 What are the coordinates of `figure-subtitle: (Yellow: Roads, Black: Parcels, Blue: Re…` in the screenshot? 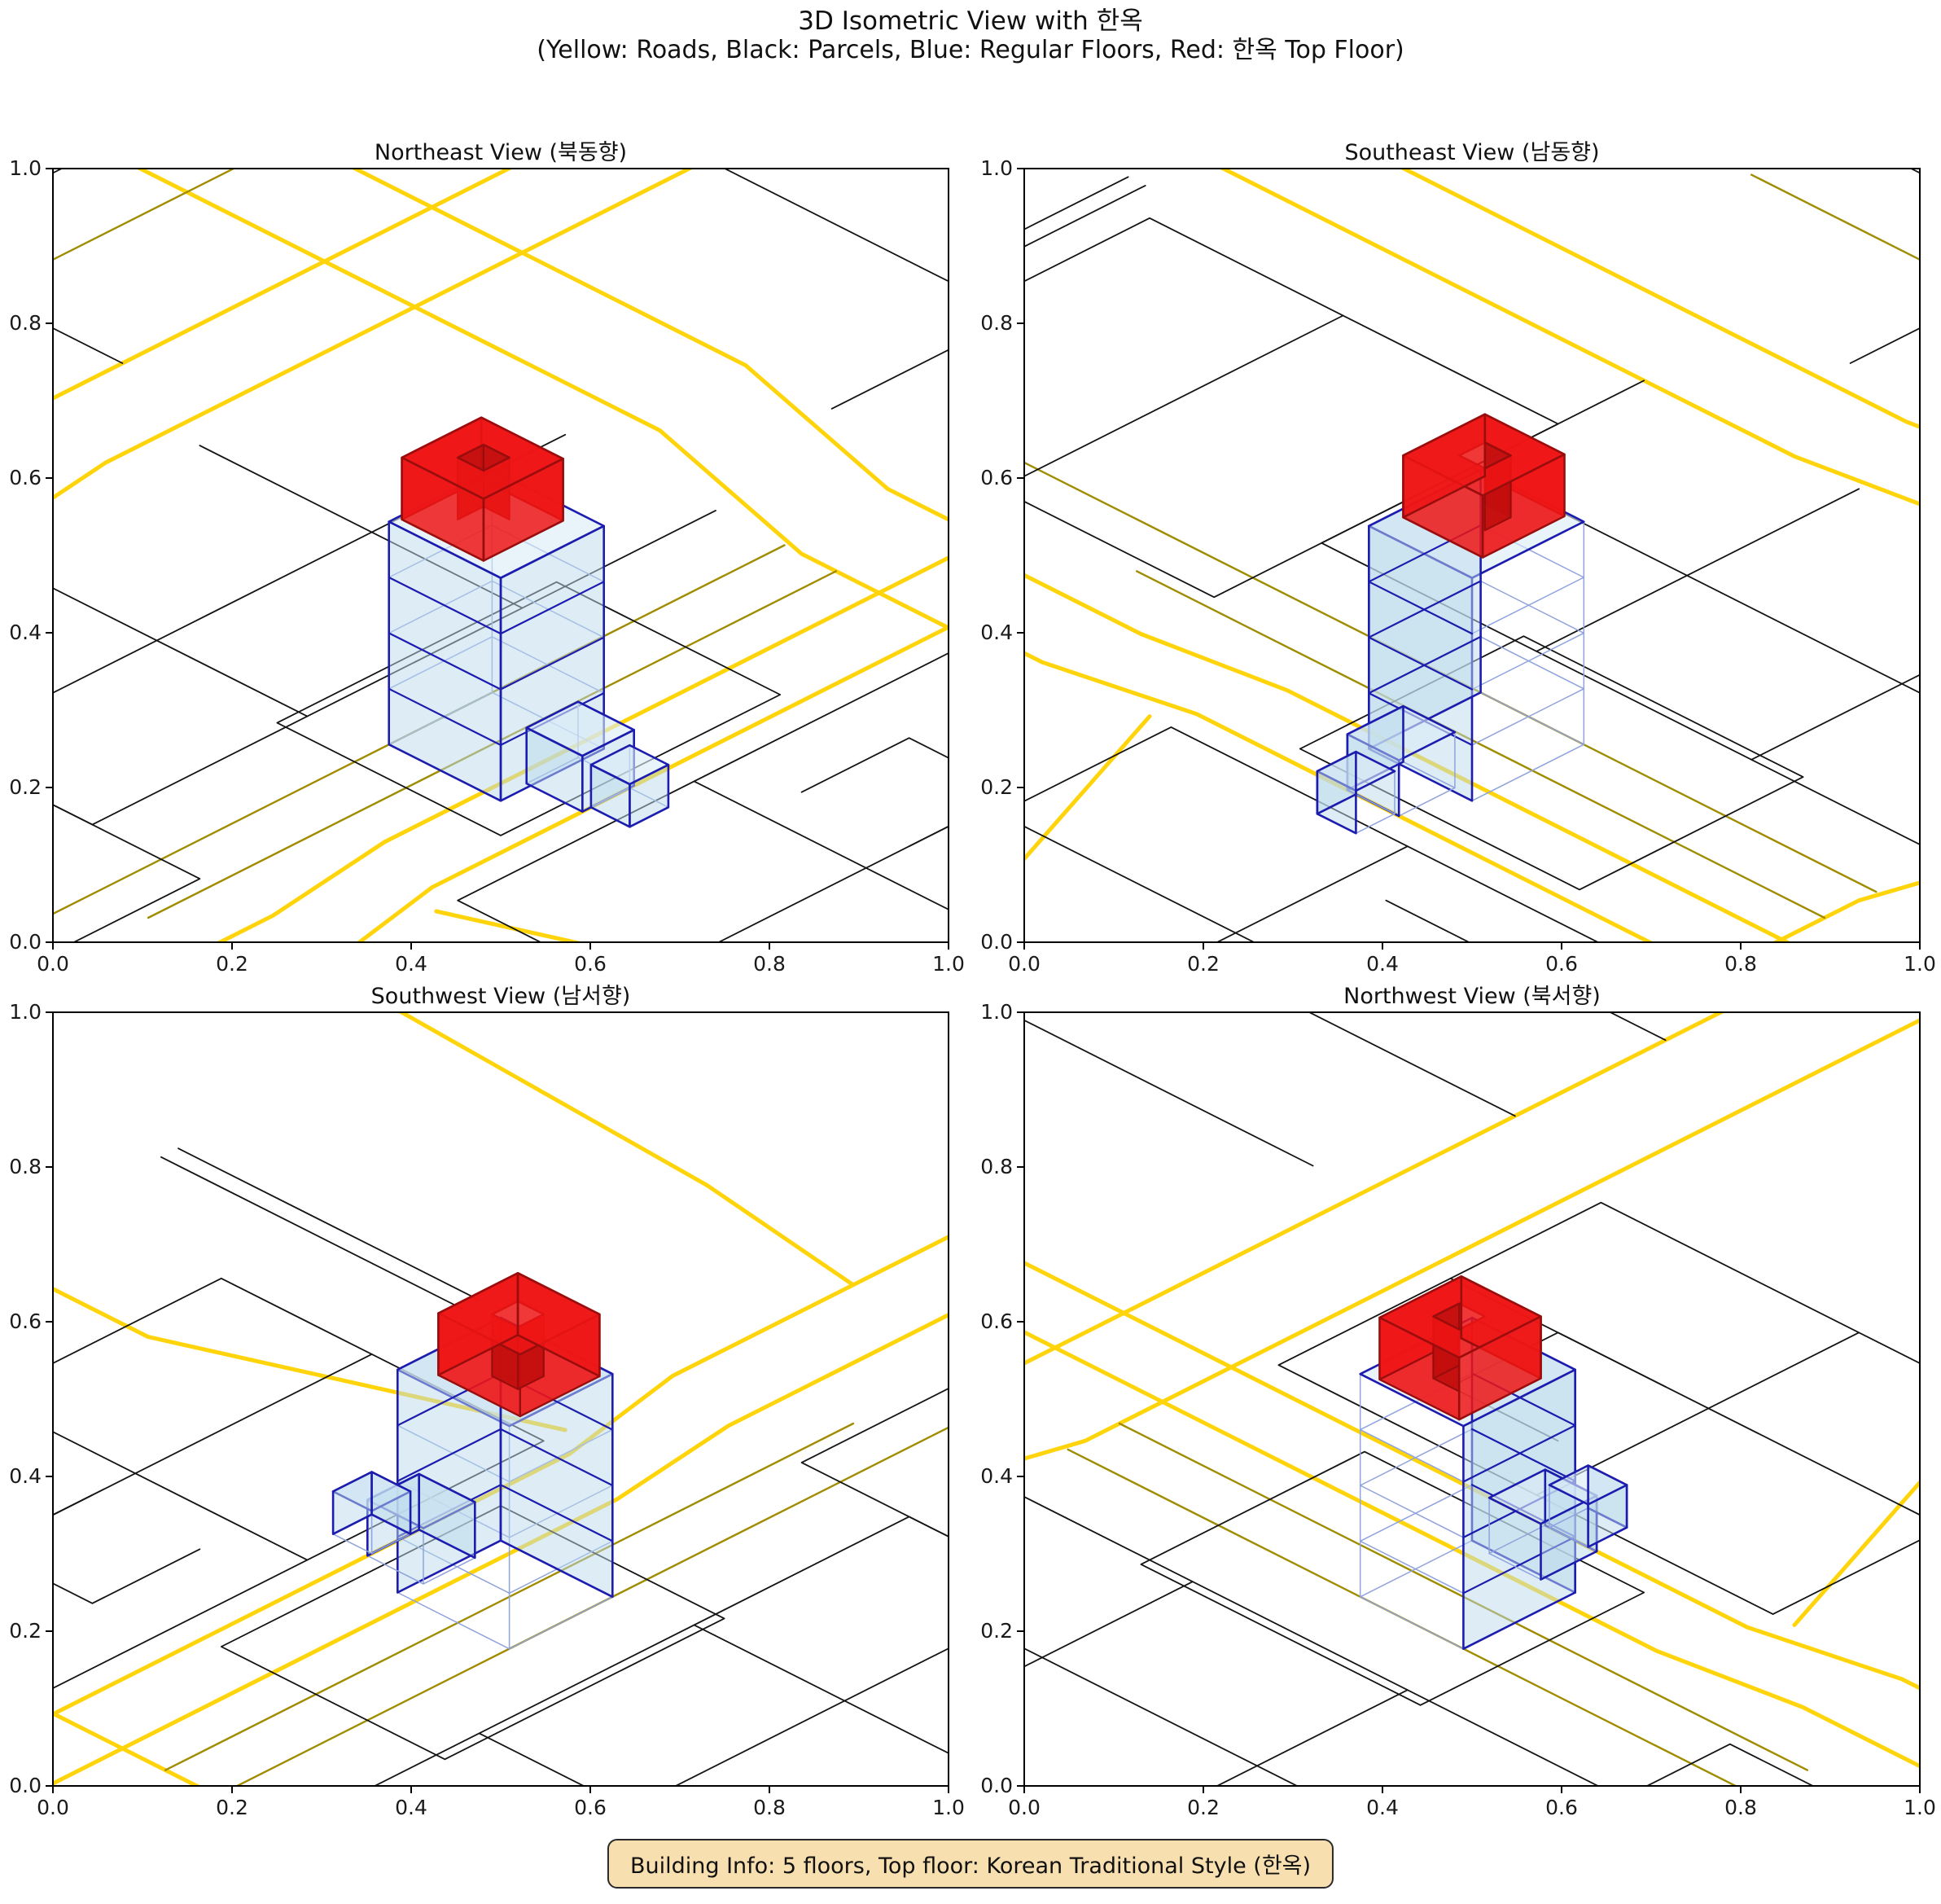 It's located at (970, 50).